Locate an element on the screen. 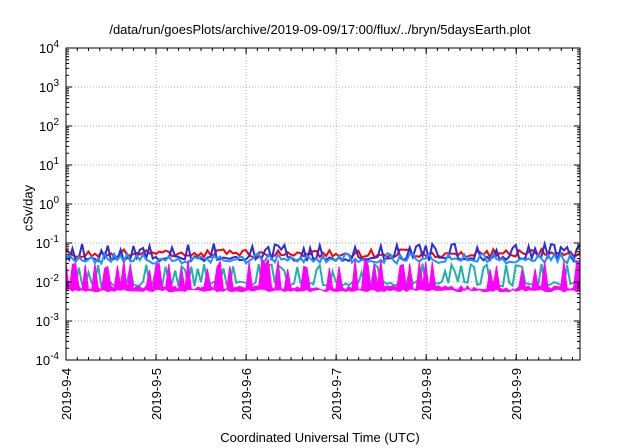  series-2-line is located at coordinates (323, 258).